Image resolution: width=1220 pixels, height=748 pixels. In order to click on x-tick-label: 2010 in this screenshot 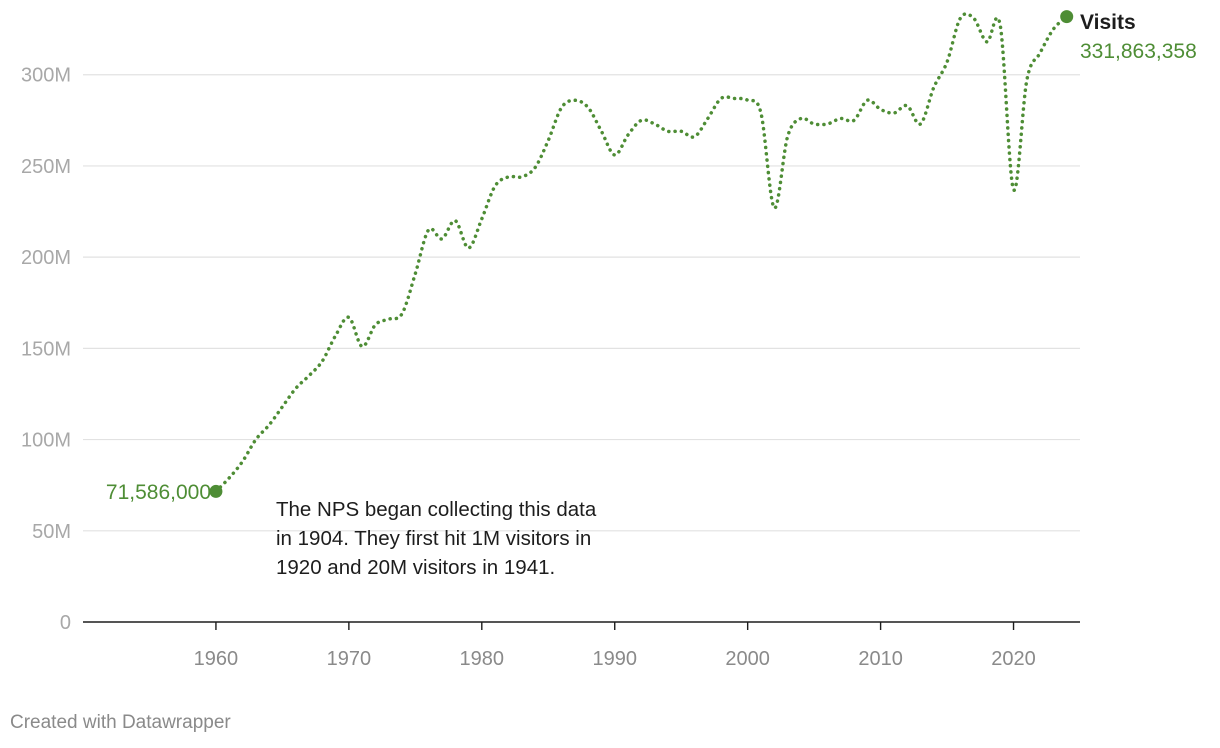, I will do `click(880, 659)`.